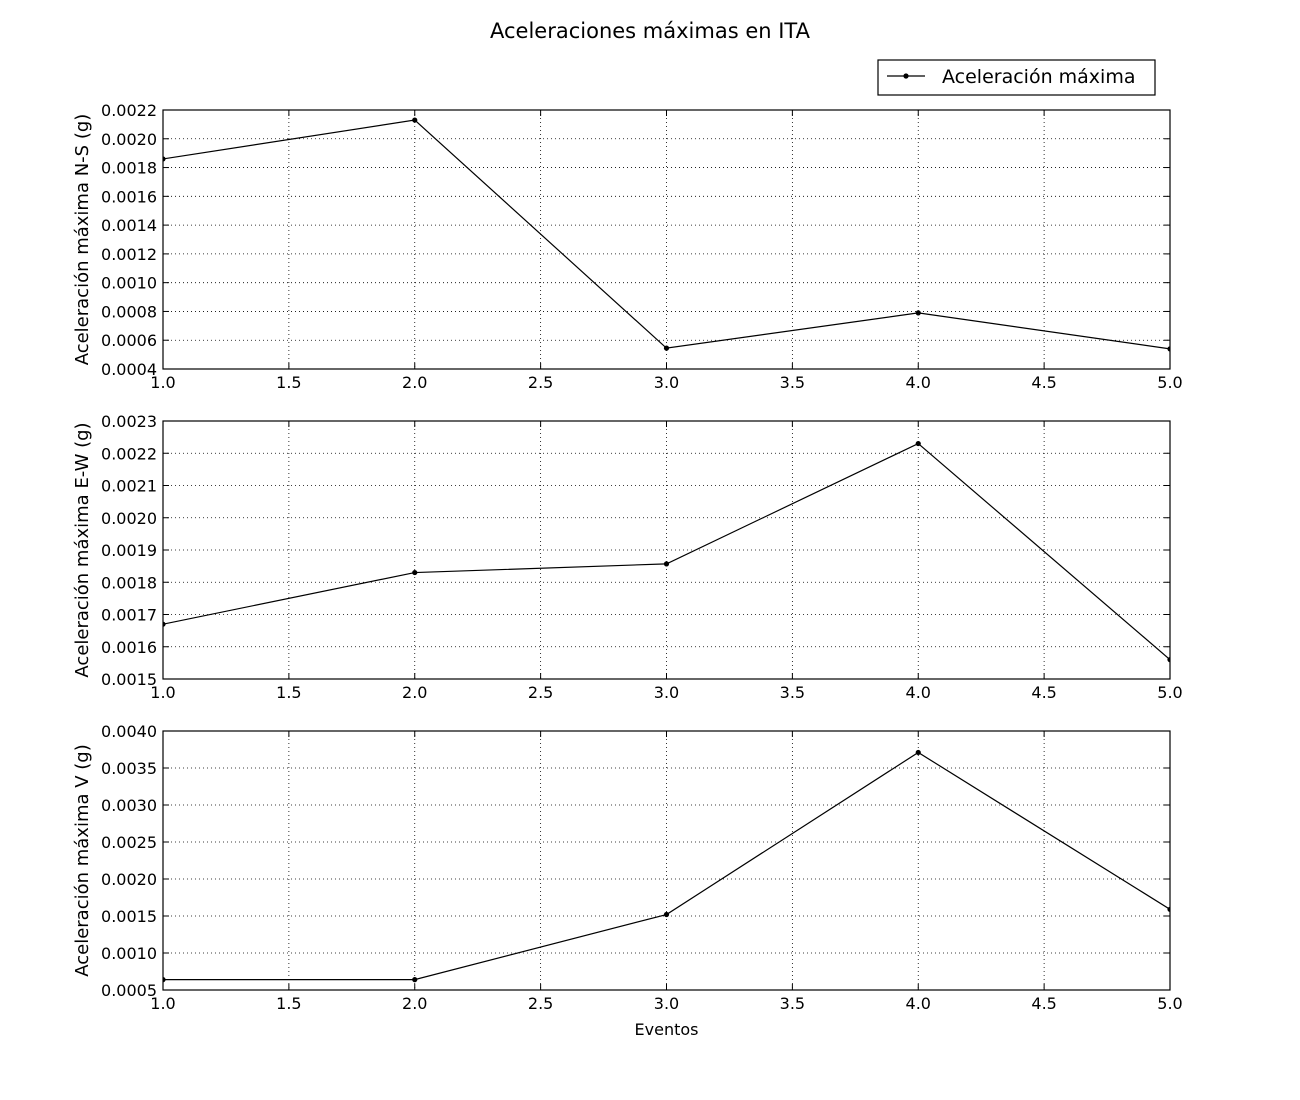 Image resolution: width=1300 pixels, height=1100 pixels. I want to click on legend-box, so click(1016, 77).